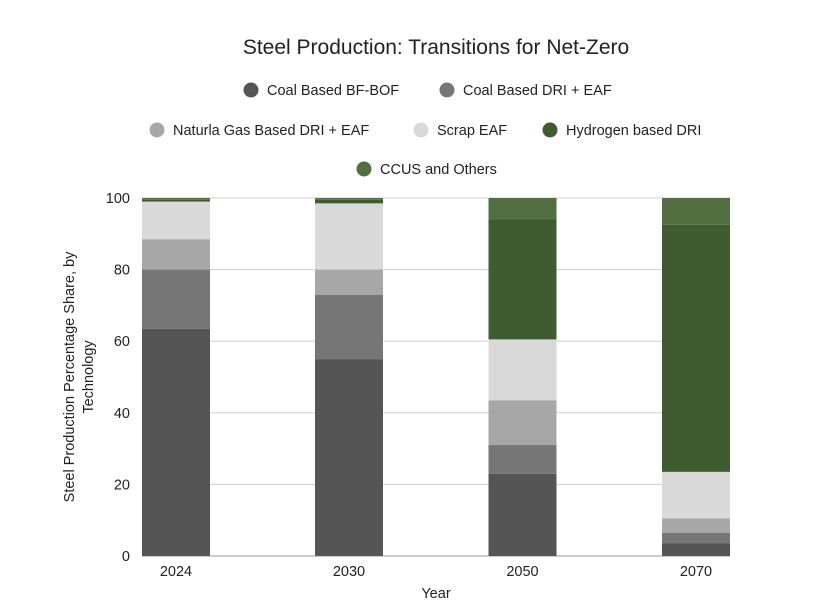 This screenshot has width=816, height=612. I want to click on legend-item-hydrogen-based-dri: Hydrogen based DRI, so click(621, 130).